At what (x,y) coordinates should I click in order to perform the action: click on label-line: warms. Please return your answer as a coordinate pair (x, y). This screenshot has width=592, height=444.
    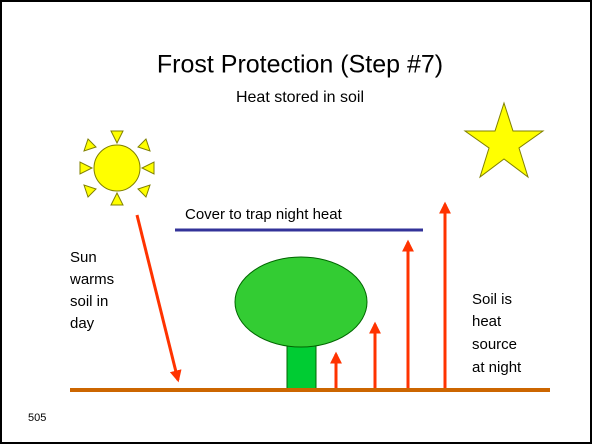
    Looking at the image, I should click on (91, 279).